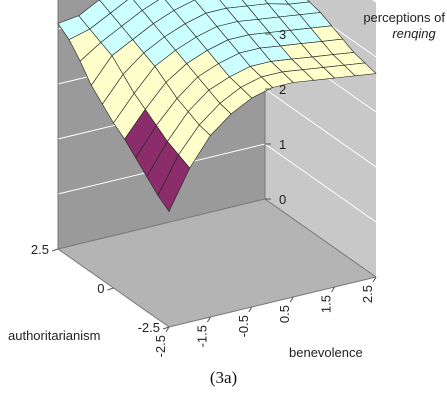 The height and width of the screenshot is (416, 447). I want to click on z-axis-title-italic: renqing, so click(414, 33).